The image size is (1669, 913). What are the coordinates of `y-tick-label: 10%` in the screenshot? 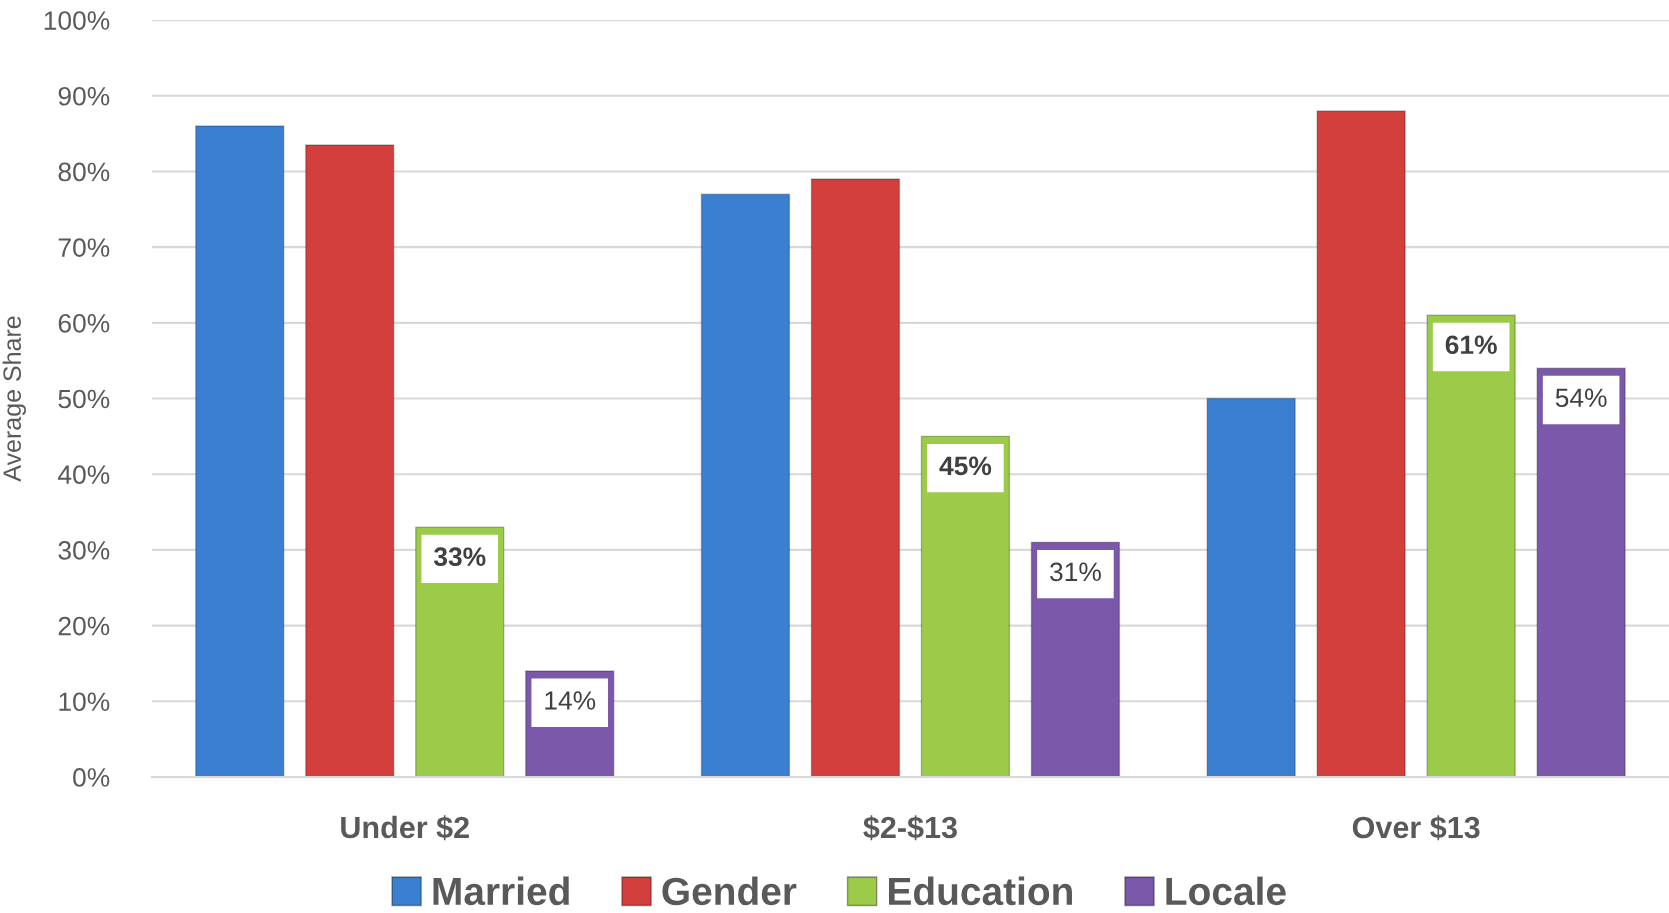 It's located at (84, 702).